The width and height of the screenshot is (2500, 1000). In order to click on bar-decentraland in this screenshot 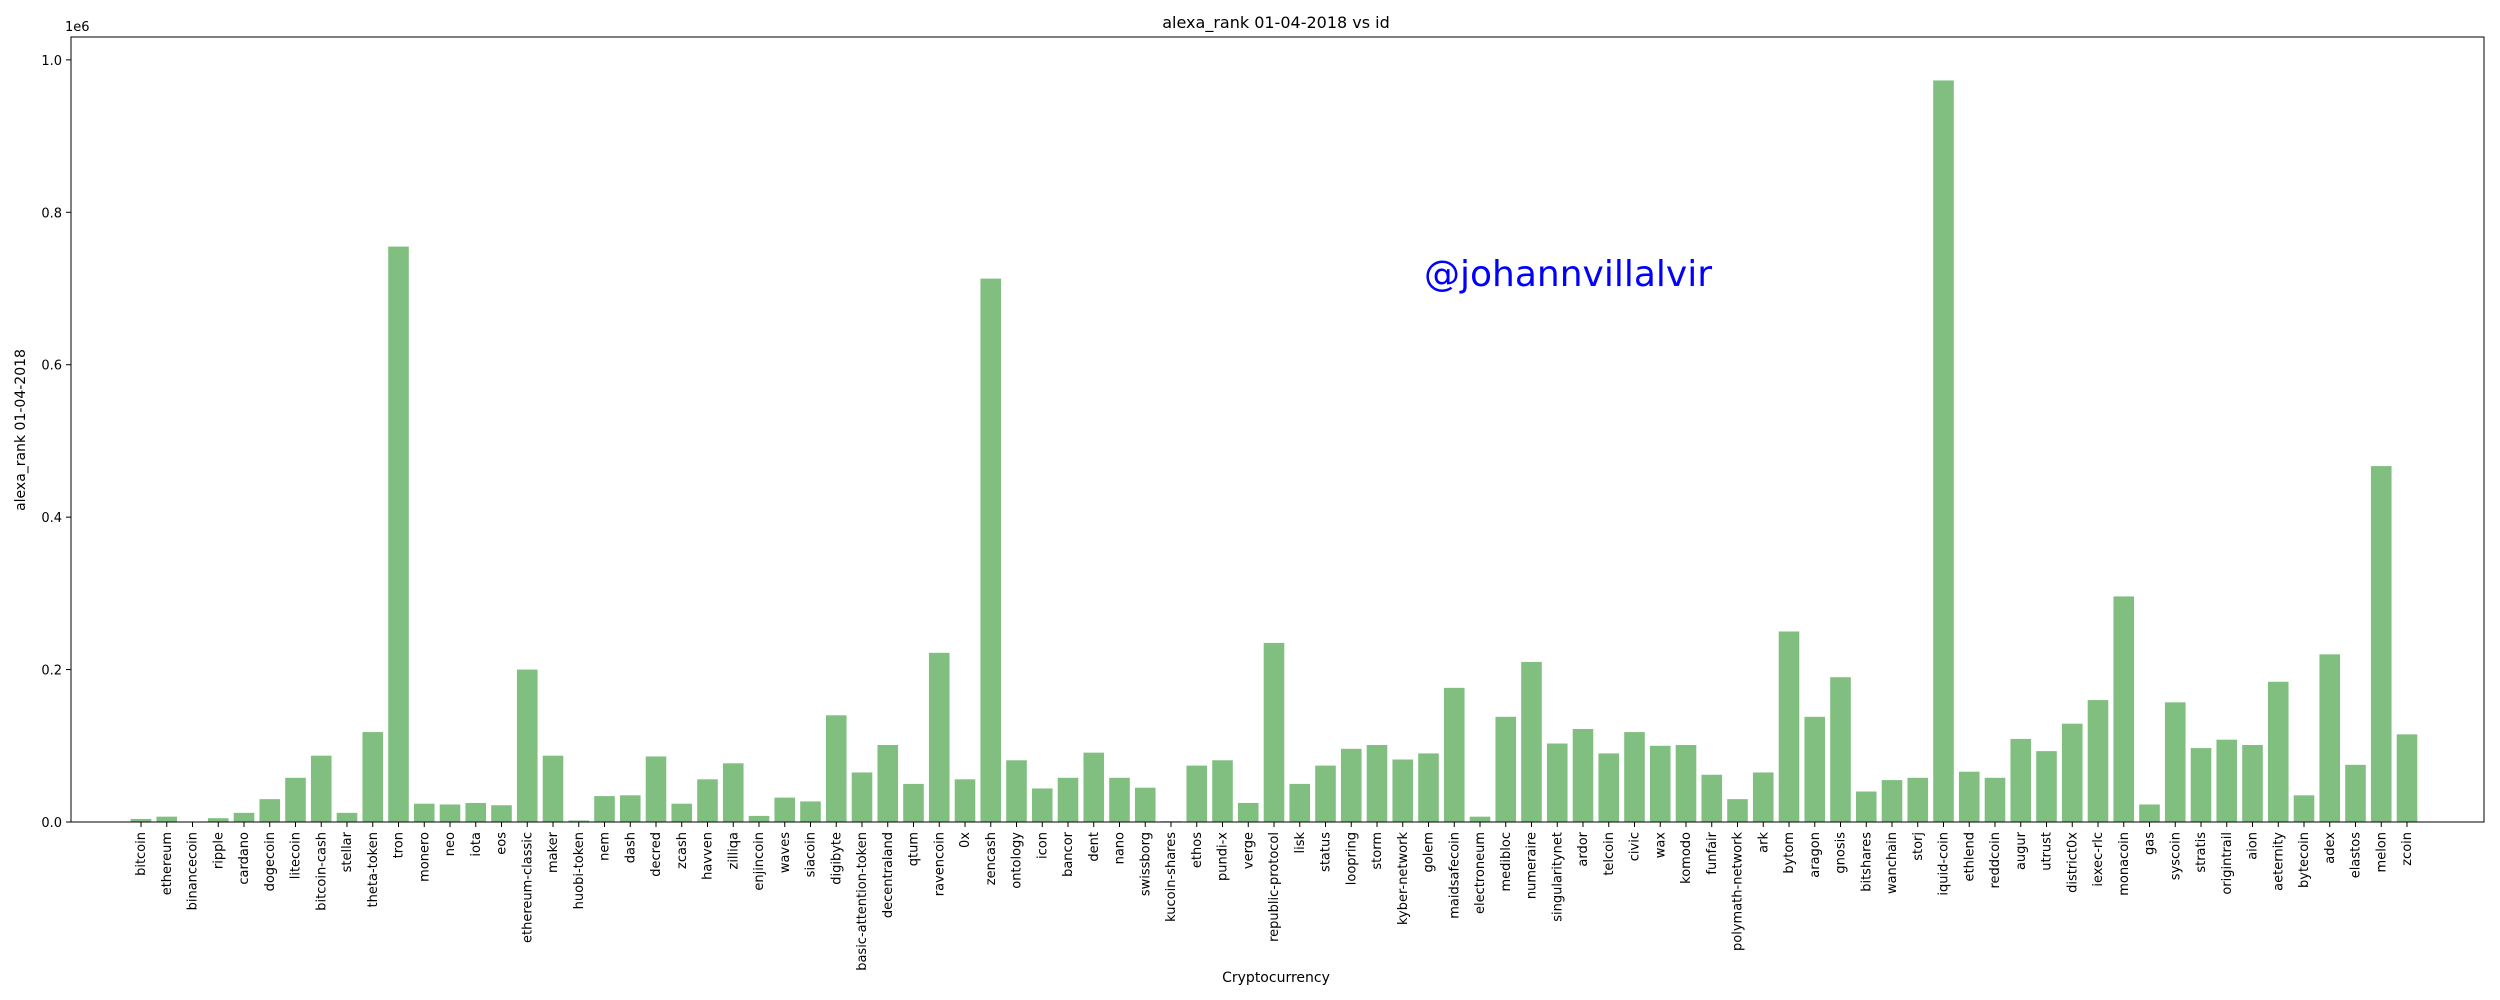, I will do `click(888, 783)`.